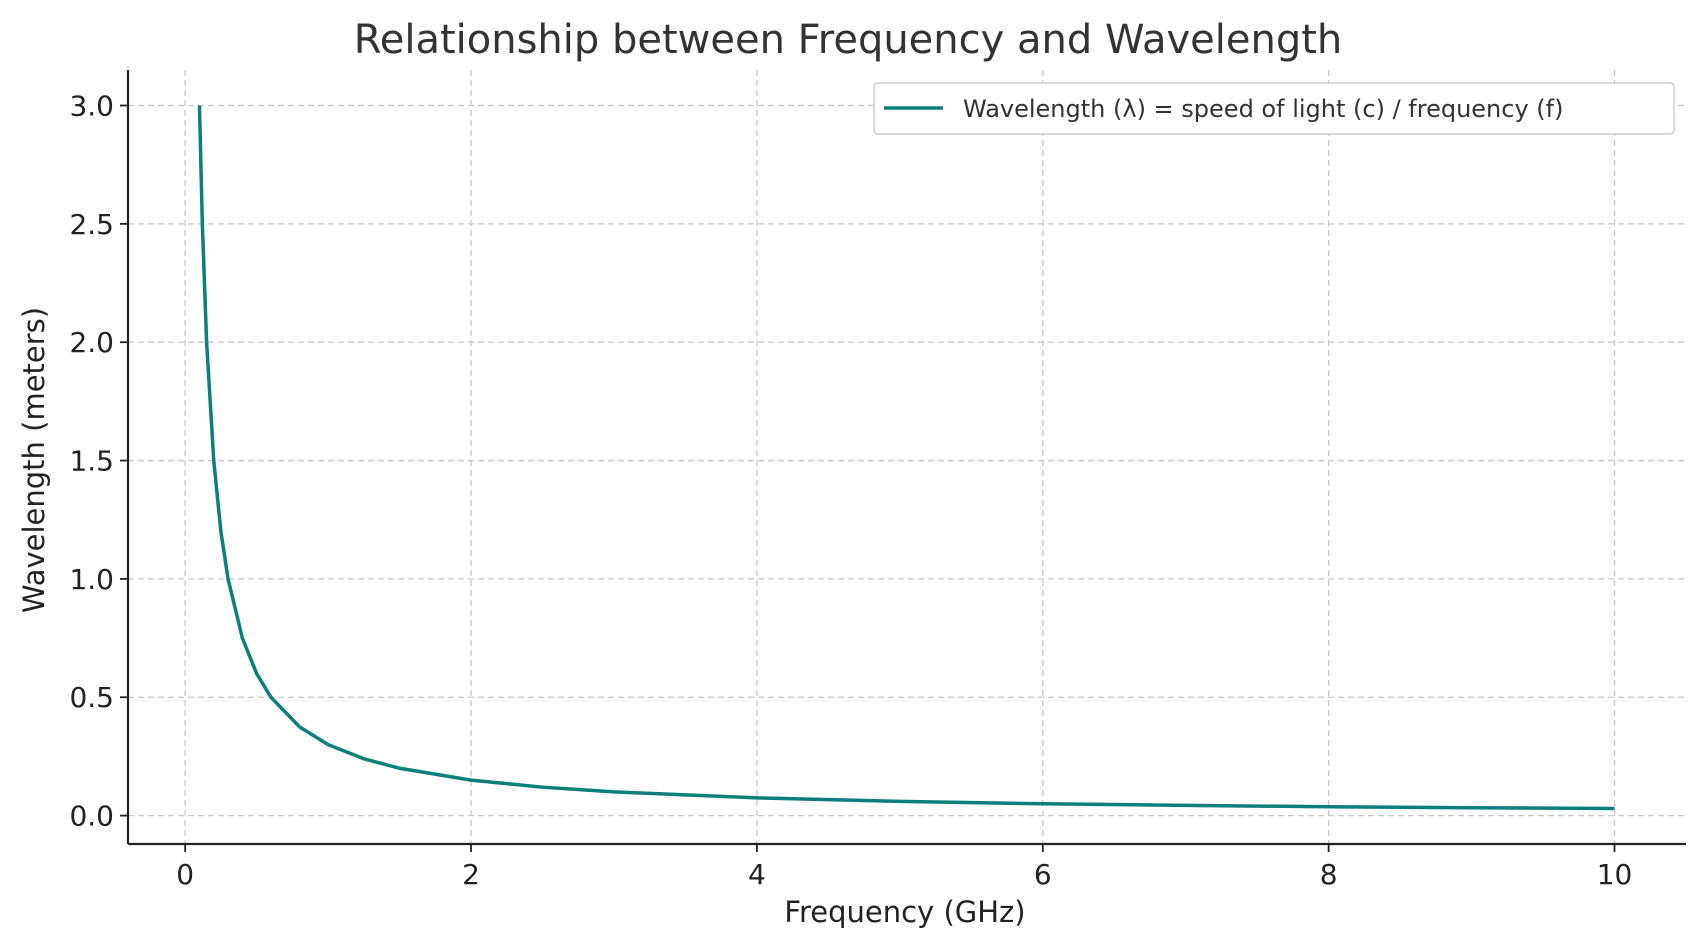  I want to click on x-tick-label-4: 8, so click(1329, 874).